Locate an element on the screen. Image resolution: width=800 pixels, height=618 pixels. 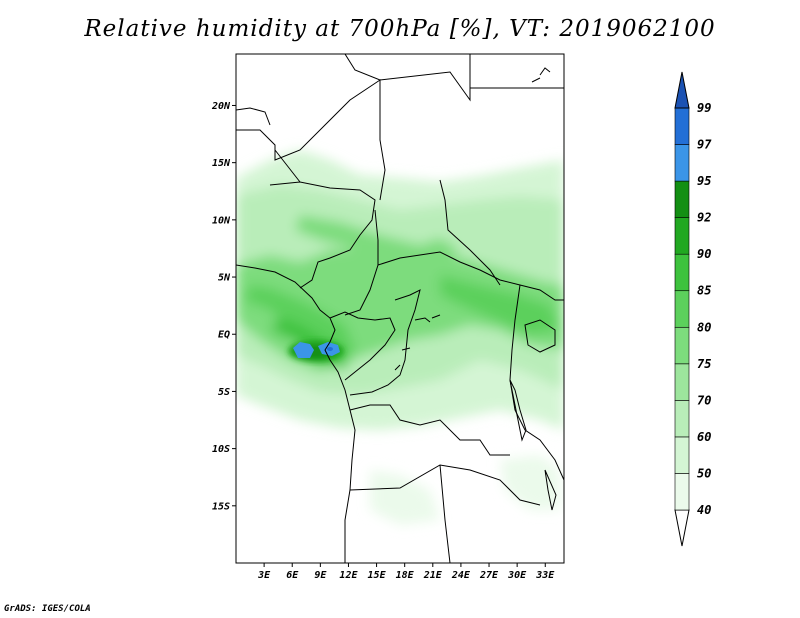
colorbar-label: 99 is located at coordinates (704, 108).